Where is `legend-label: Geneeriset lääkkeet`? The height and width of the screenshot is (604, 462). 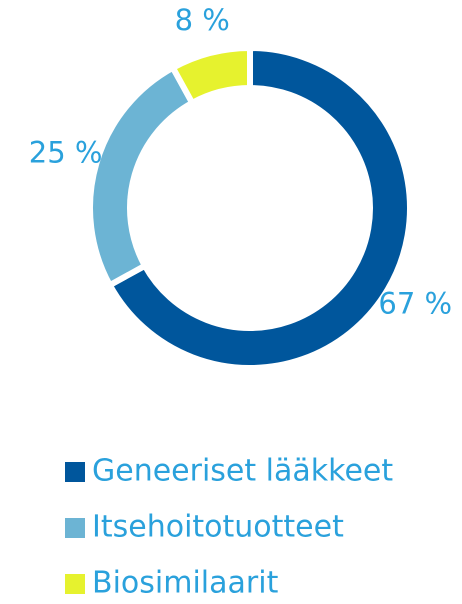 legend-label: Geneeriset lääkkeet is located at coordinates (242, 471).